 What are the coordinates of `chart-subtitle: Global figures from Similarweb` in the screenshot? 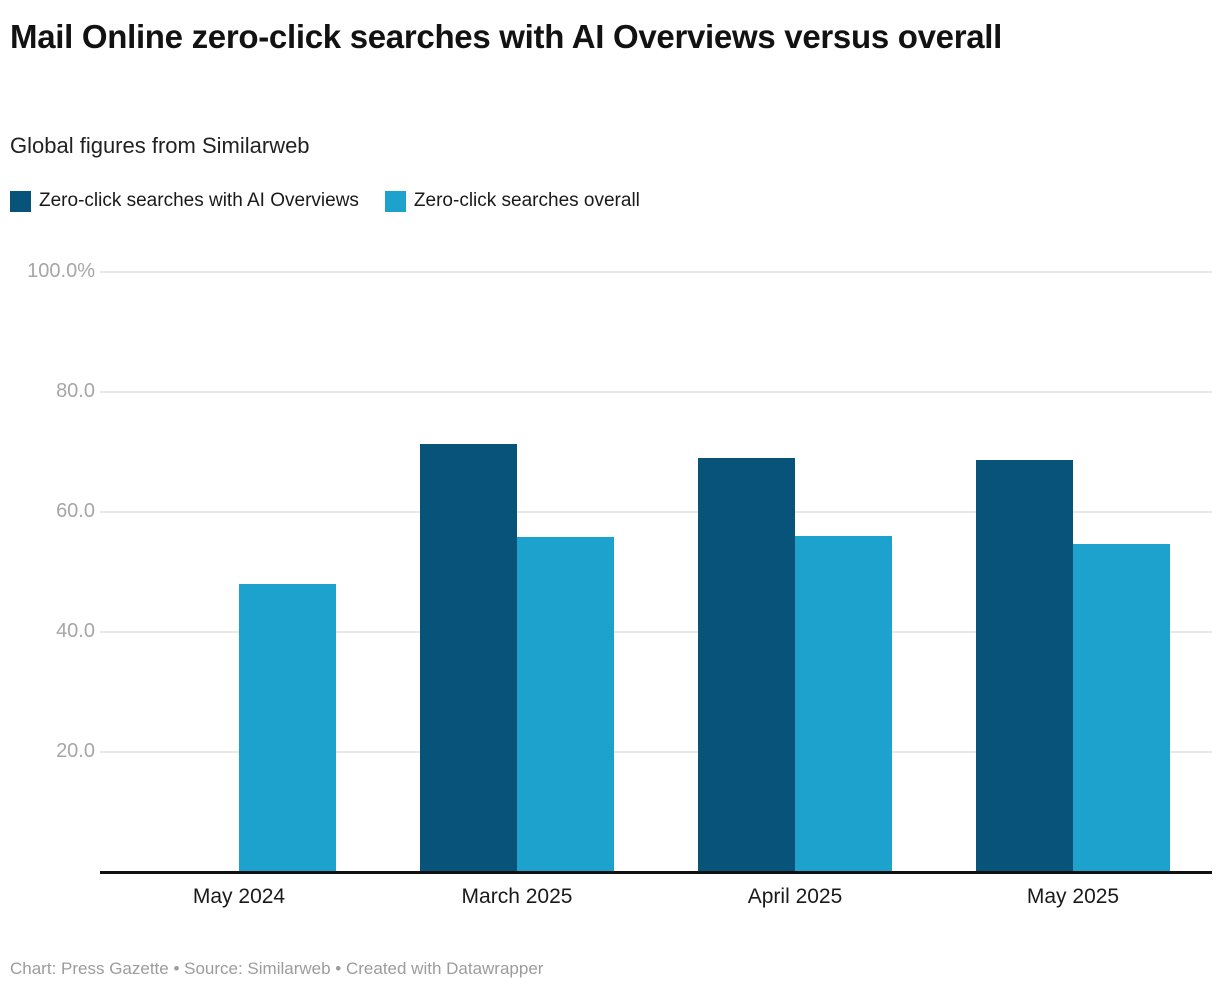 It's located at (160, 145).